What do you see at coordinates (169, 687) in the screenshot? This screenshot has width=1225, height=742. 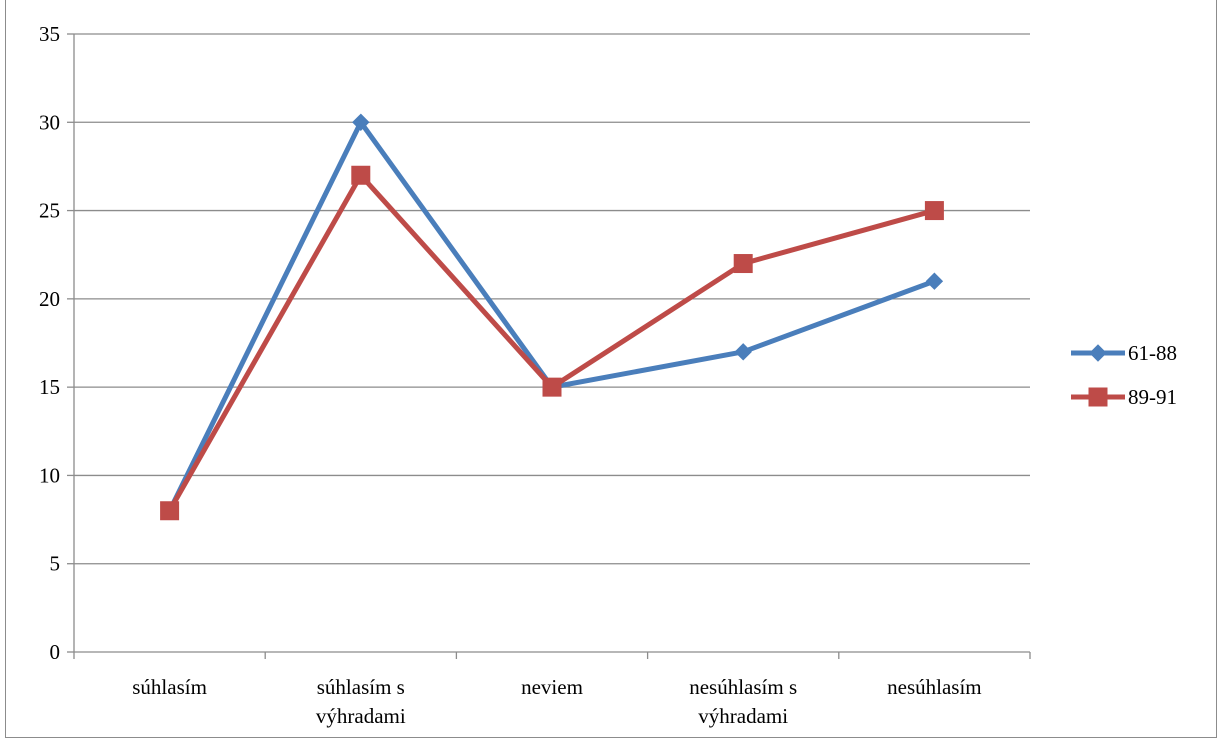 I see `x-tick-label: súhlasím` at bounding box center [169, 687].